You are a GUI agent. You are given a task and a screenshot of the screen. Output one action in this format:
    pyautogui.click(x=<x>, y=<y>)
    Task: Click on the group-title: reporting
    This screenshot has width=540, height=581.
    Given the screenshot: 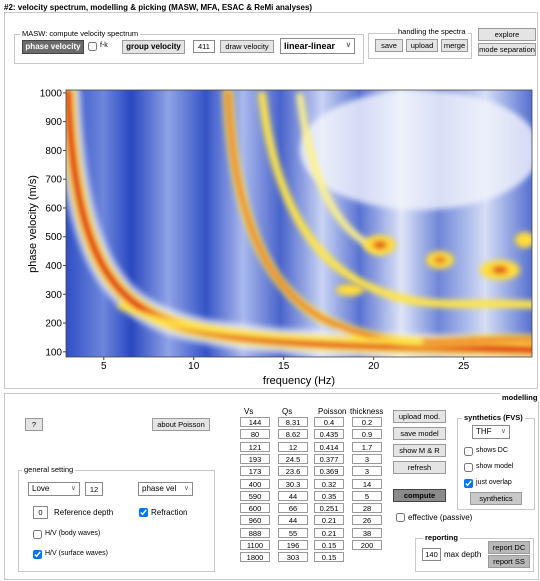 What is the action you would take?
    pyautogui.click(x=441, y=537)
    